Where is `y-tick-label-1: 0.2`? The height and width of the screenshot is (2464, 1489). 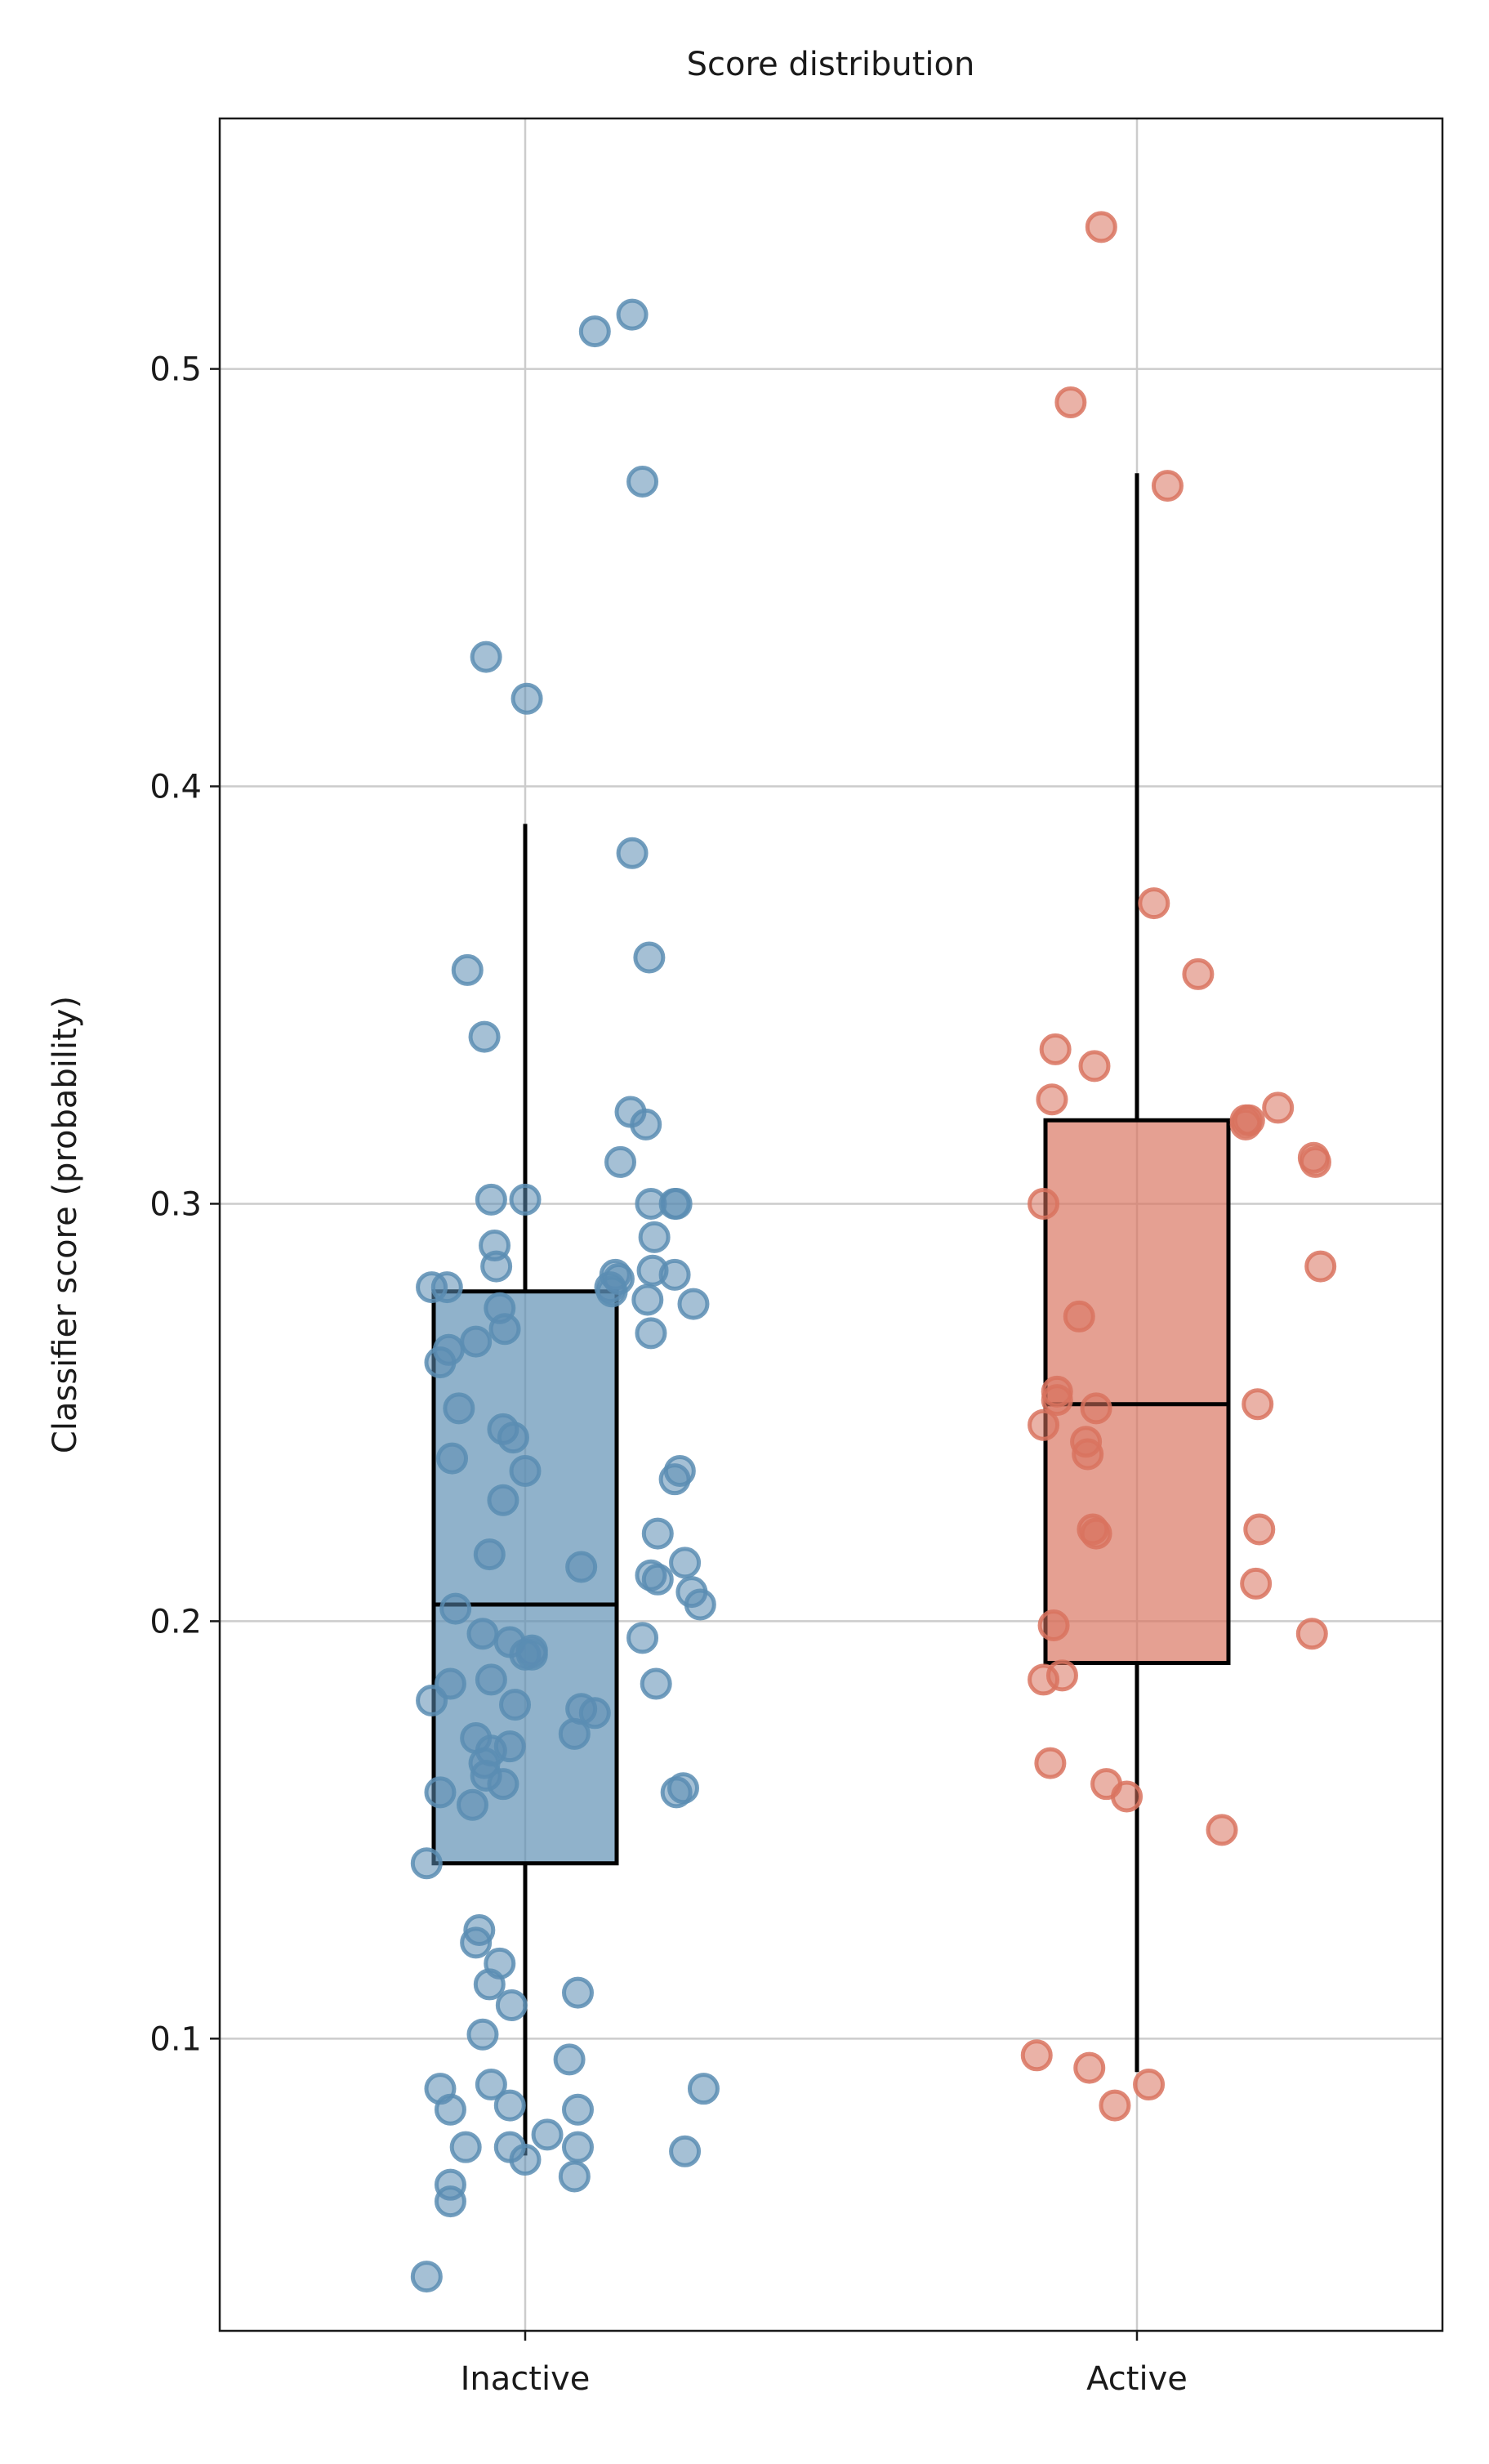 y-tick-label-1: 0.2 is located at coordinates (175, 1621).